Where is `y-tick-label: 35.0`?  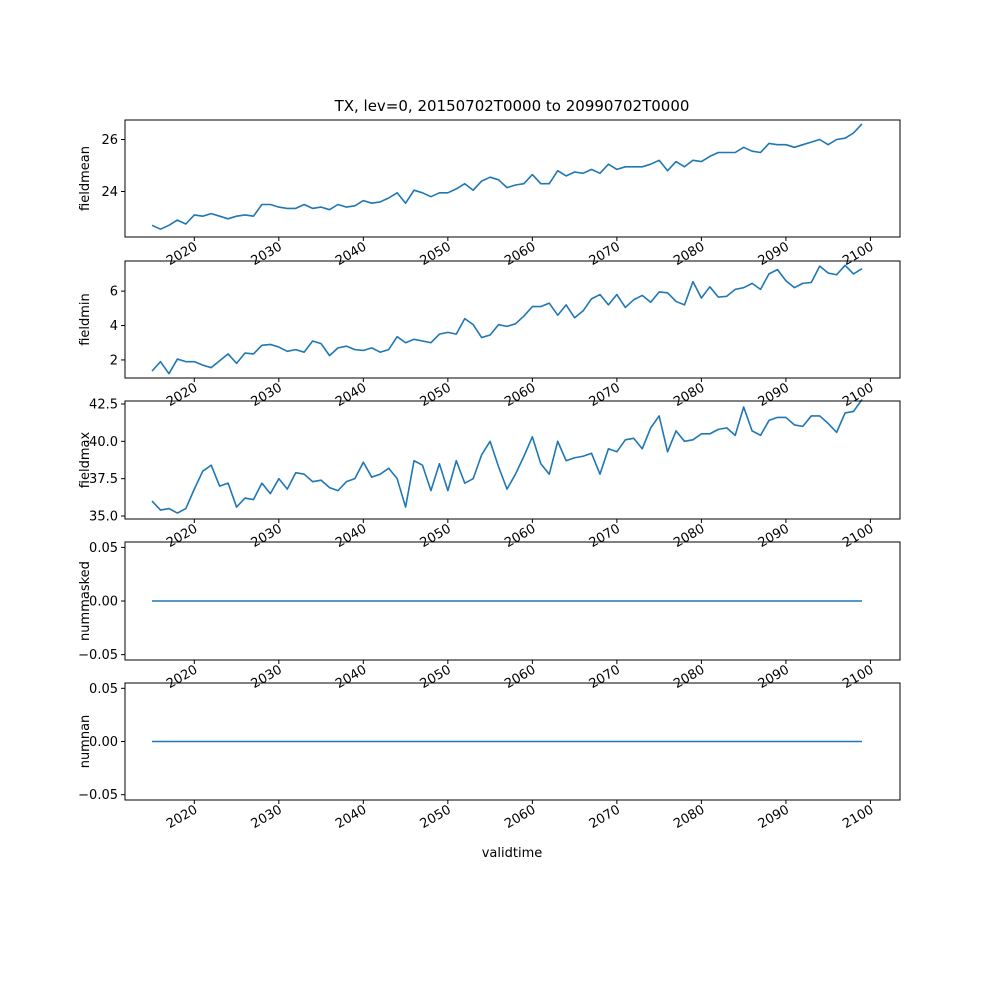 y-tick-label: 35.0 is located at coordinates (103, 517).